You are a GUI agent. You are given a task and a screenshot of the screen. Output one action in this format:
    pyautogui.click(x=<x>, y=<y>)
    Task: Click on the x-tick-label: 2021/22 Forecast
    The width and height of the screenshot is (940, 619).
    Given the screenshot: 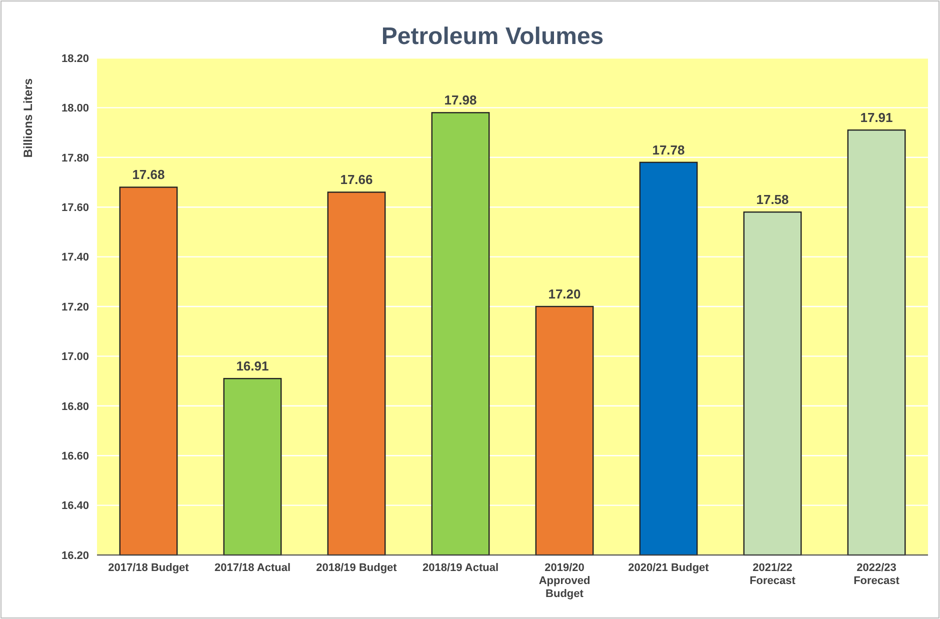 What is the action you would take?
    pyautogui.click(x=773, y=574)
    